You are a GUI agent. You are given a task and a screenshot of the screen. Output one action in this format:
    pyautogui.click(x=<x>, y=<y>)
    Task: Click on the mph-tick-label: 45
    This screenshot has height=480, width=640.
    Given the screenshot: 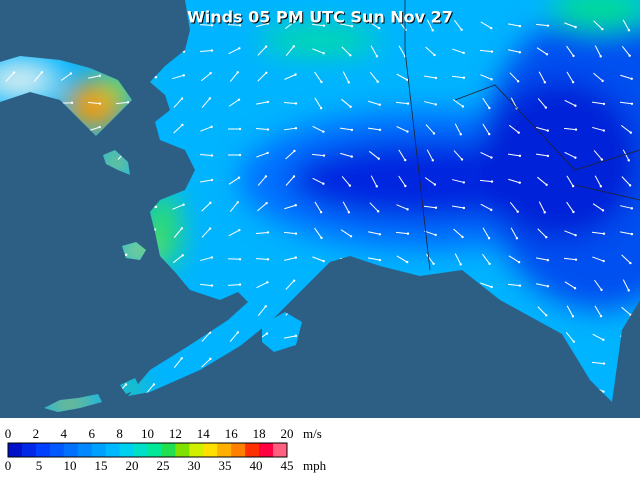 What is the action you would take?
    pyautogui.click(x=287, y=465)
    